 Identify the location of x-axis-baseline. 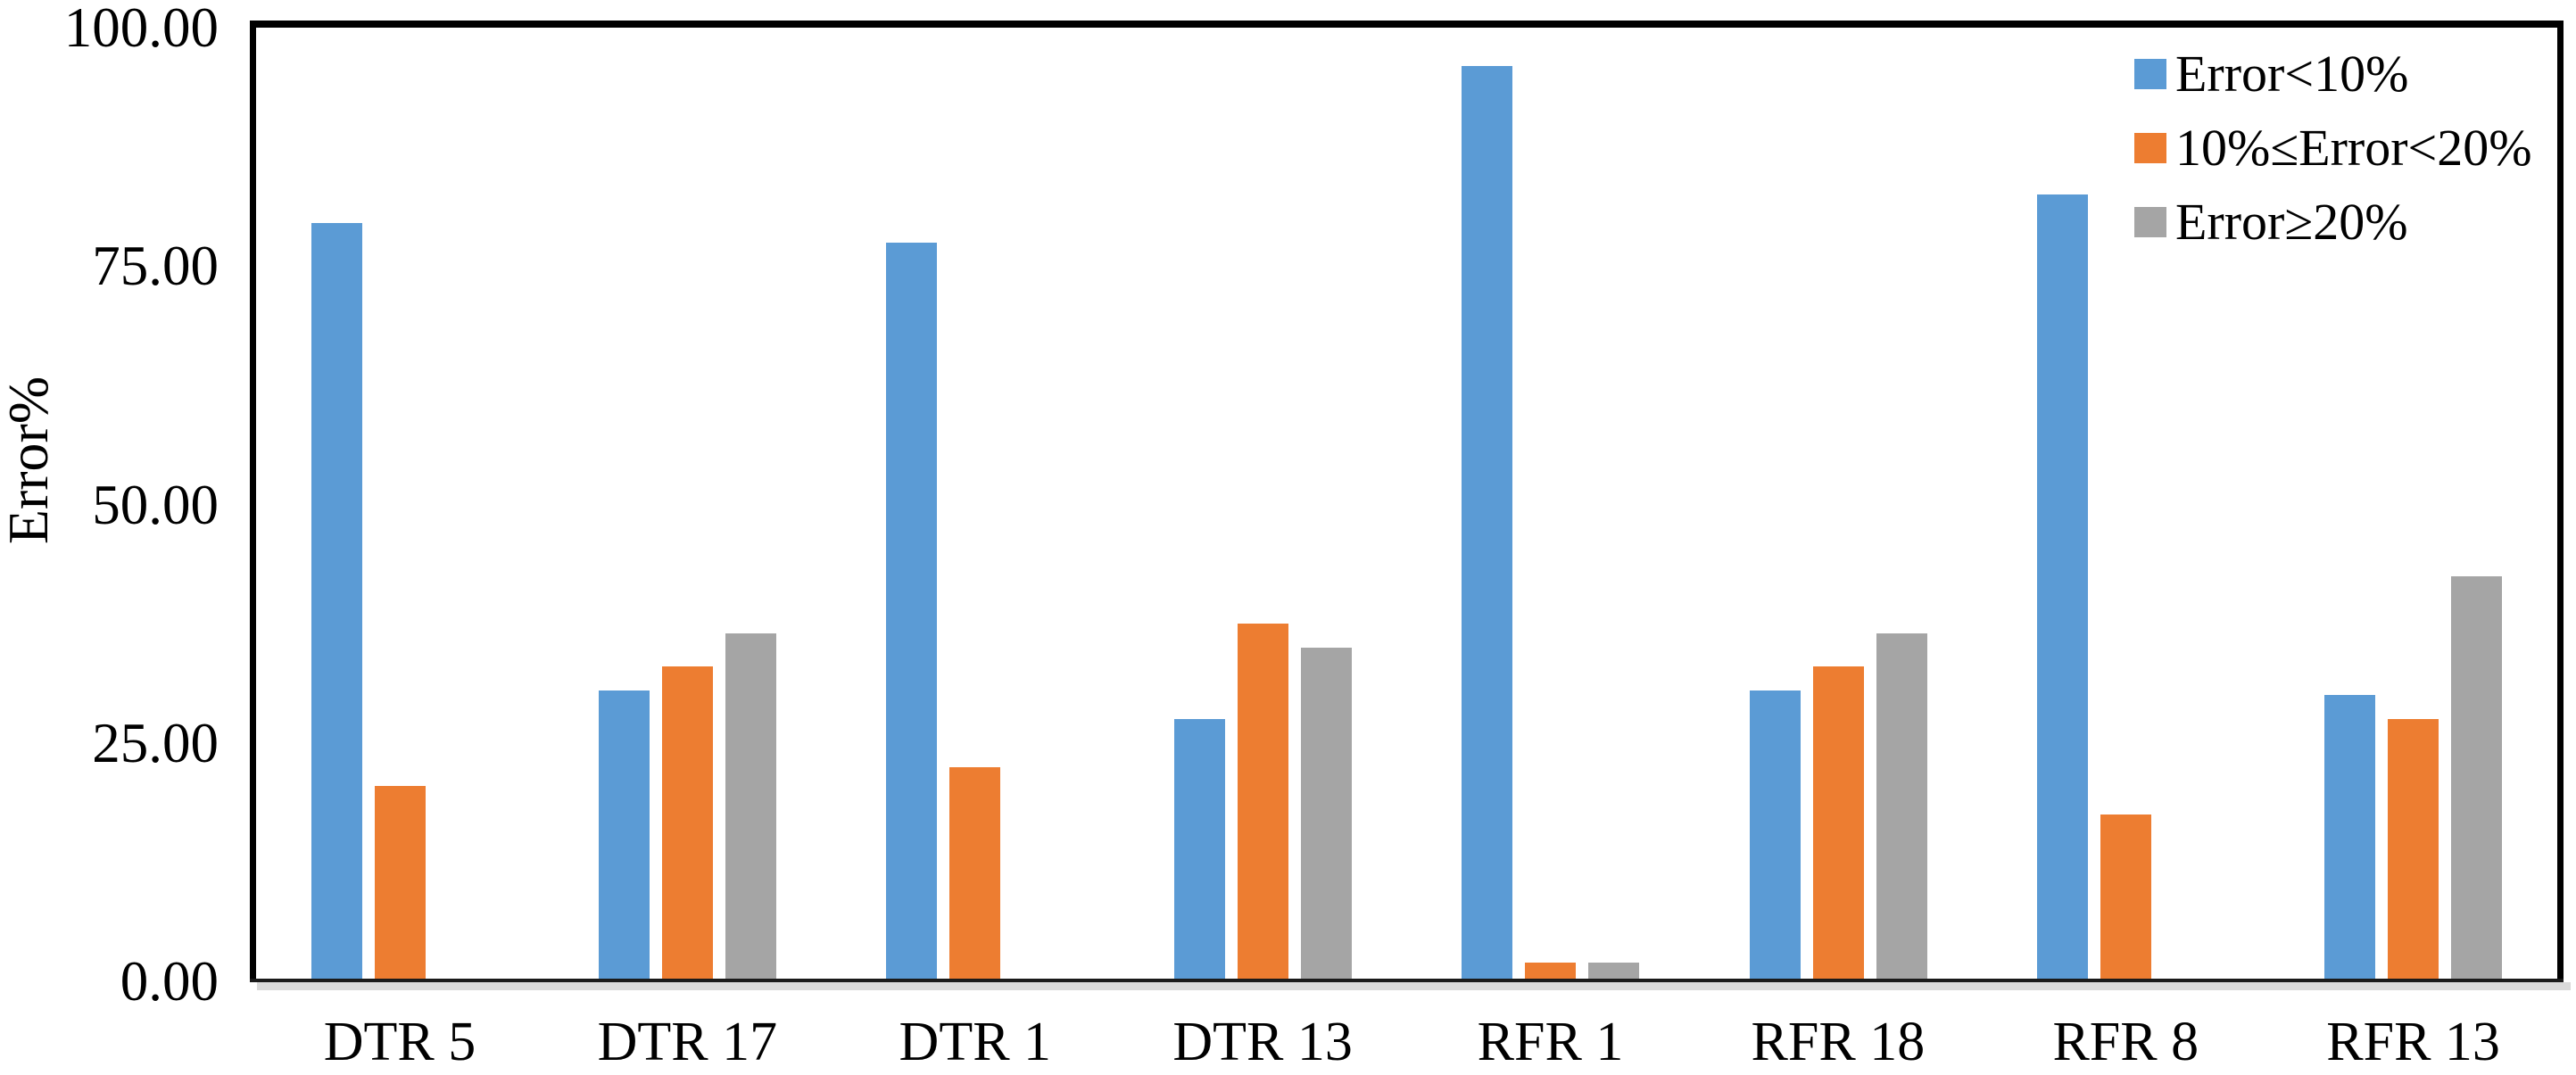
(1407, 981).